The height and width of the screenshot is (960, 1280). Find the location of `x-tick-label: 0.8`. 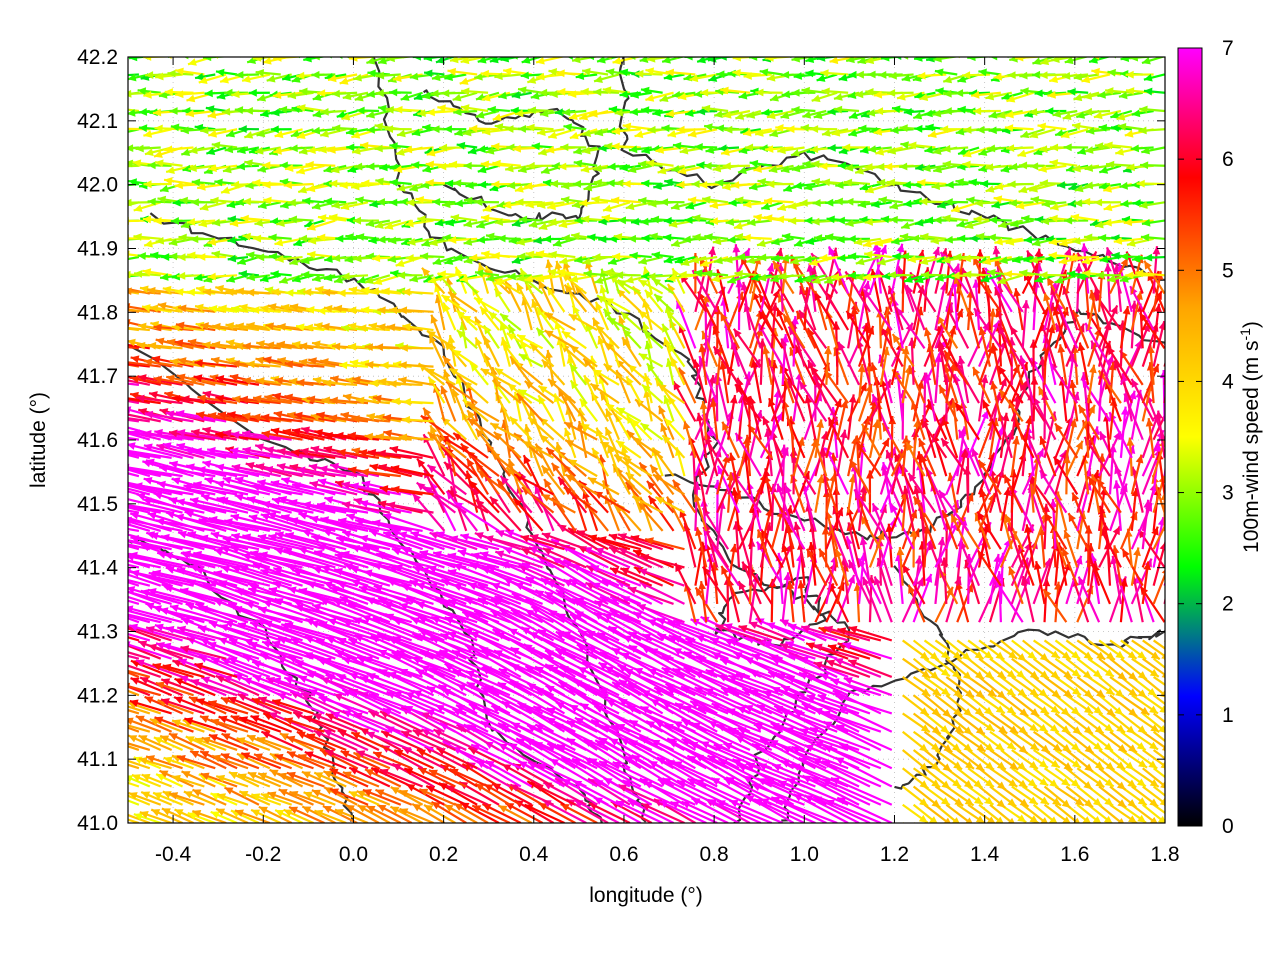

x-tick-label: 0.8 is located at coordinates (714, 854).